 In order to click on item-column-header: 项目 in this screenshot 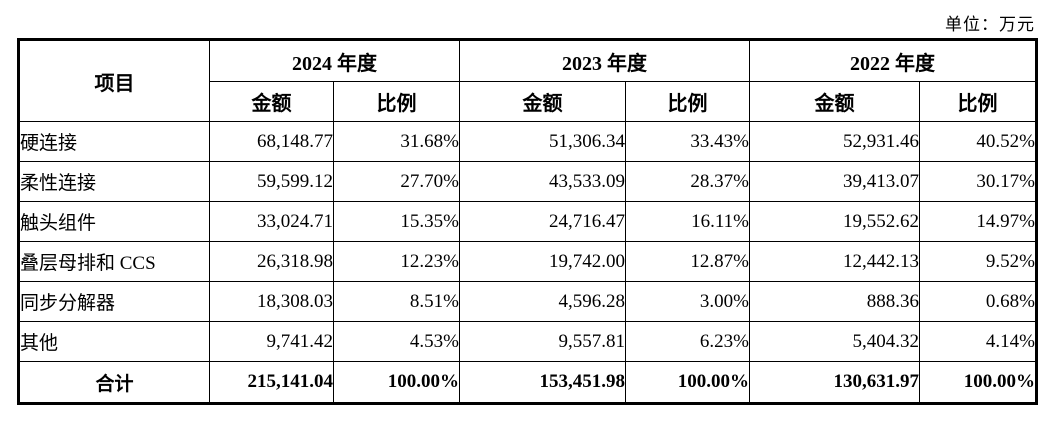, I will do `click(114, 80)`.